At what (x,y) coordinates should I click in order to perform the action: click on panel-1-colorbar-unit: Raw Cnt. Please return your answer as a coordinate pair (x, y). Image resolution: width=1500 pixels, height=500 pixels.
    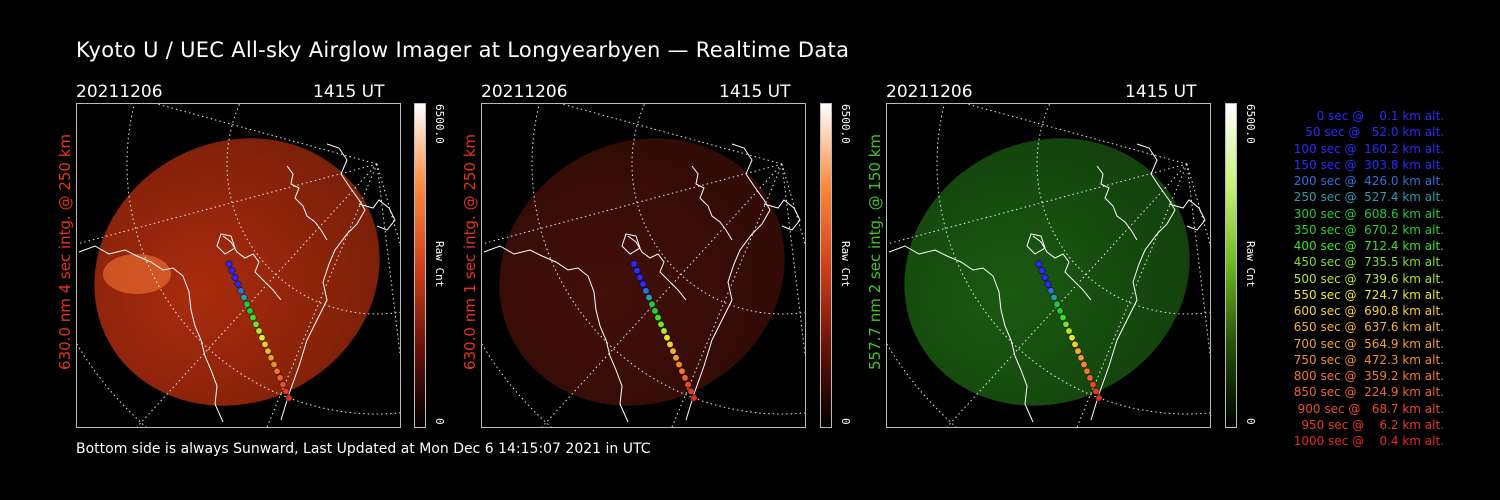
    Looking at the image, I should click on (439, 264).